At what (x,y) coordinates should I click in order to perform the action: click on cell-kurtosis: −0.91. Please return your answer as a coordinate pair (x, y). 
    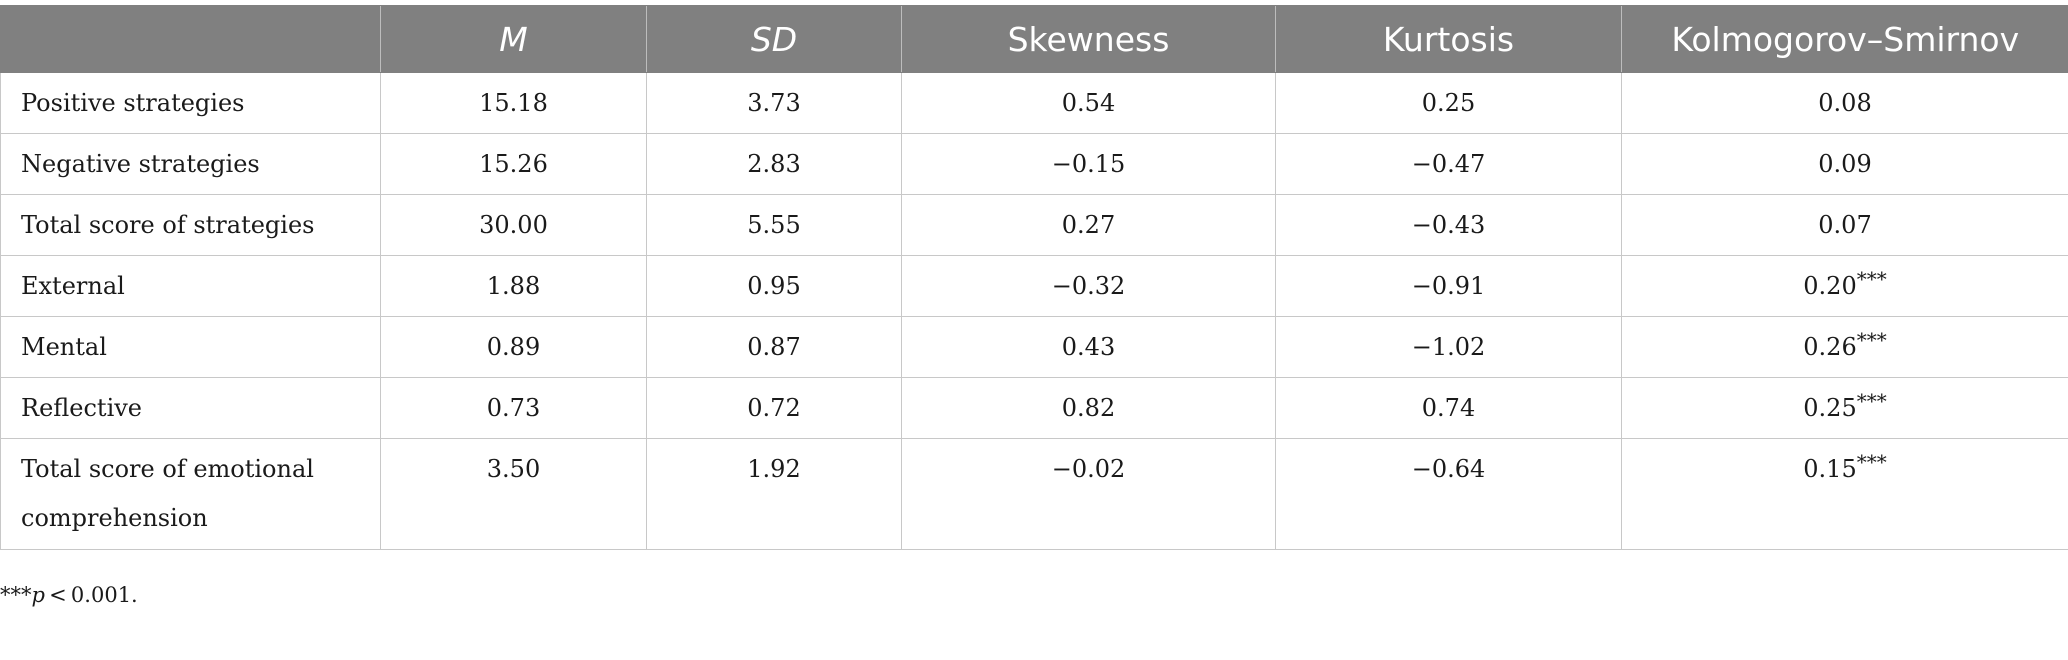
    Looking at the image, I should click on (1448, 286).